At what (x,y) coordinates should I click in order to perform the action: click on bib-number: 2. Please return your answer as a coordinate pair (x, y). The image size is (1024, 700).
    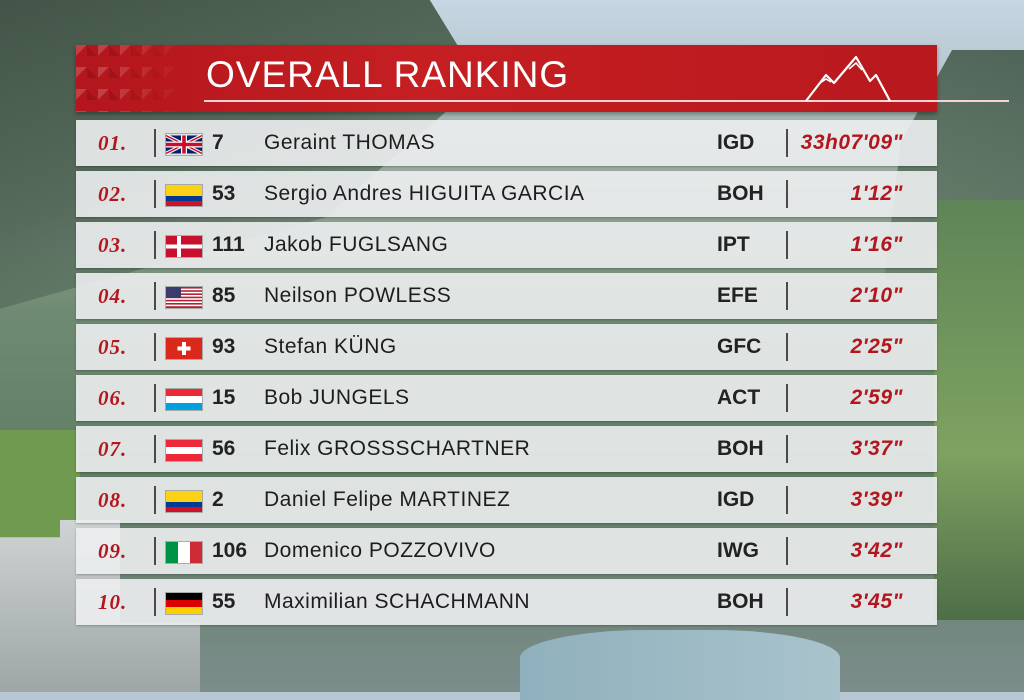
    Looking at the image, I should click on (218, 499).